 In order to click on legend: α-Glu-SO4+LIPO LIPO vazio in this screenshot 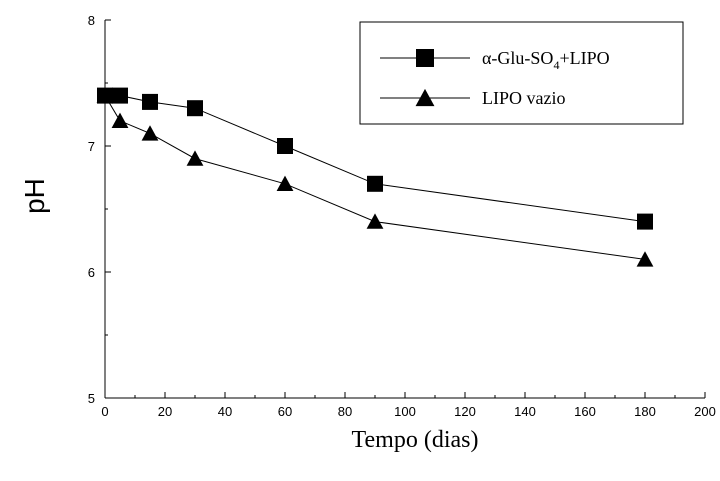, I will do `click(521, 73)`.